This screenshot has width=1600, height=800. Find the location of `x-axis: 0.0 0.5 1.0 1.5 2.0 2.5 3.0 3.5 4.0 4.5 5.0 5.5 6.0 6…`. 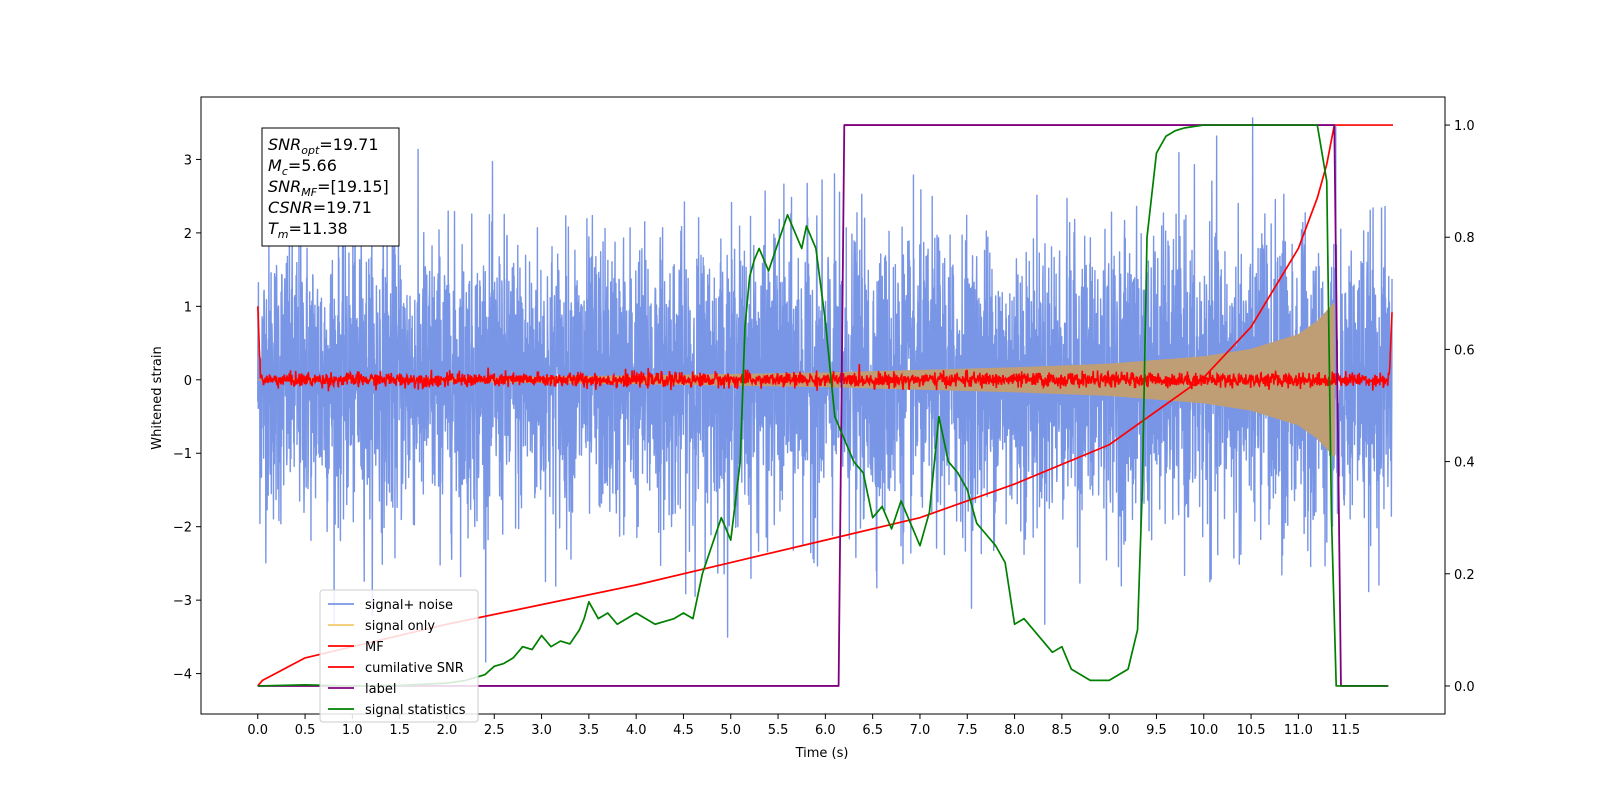

x-axis: 0.0 0.5 1.0 1.5 2.0 2.5 3.0 3.5 4.0 4.5 5.0 5.5 6.0 6… is located at coordinates (803, 726).